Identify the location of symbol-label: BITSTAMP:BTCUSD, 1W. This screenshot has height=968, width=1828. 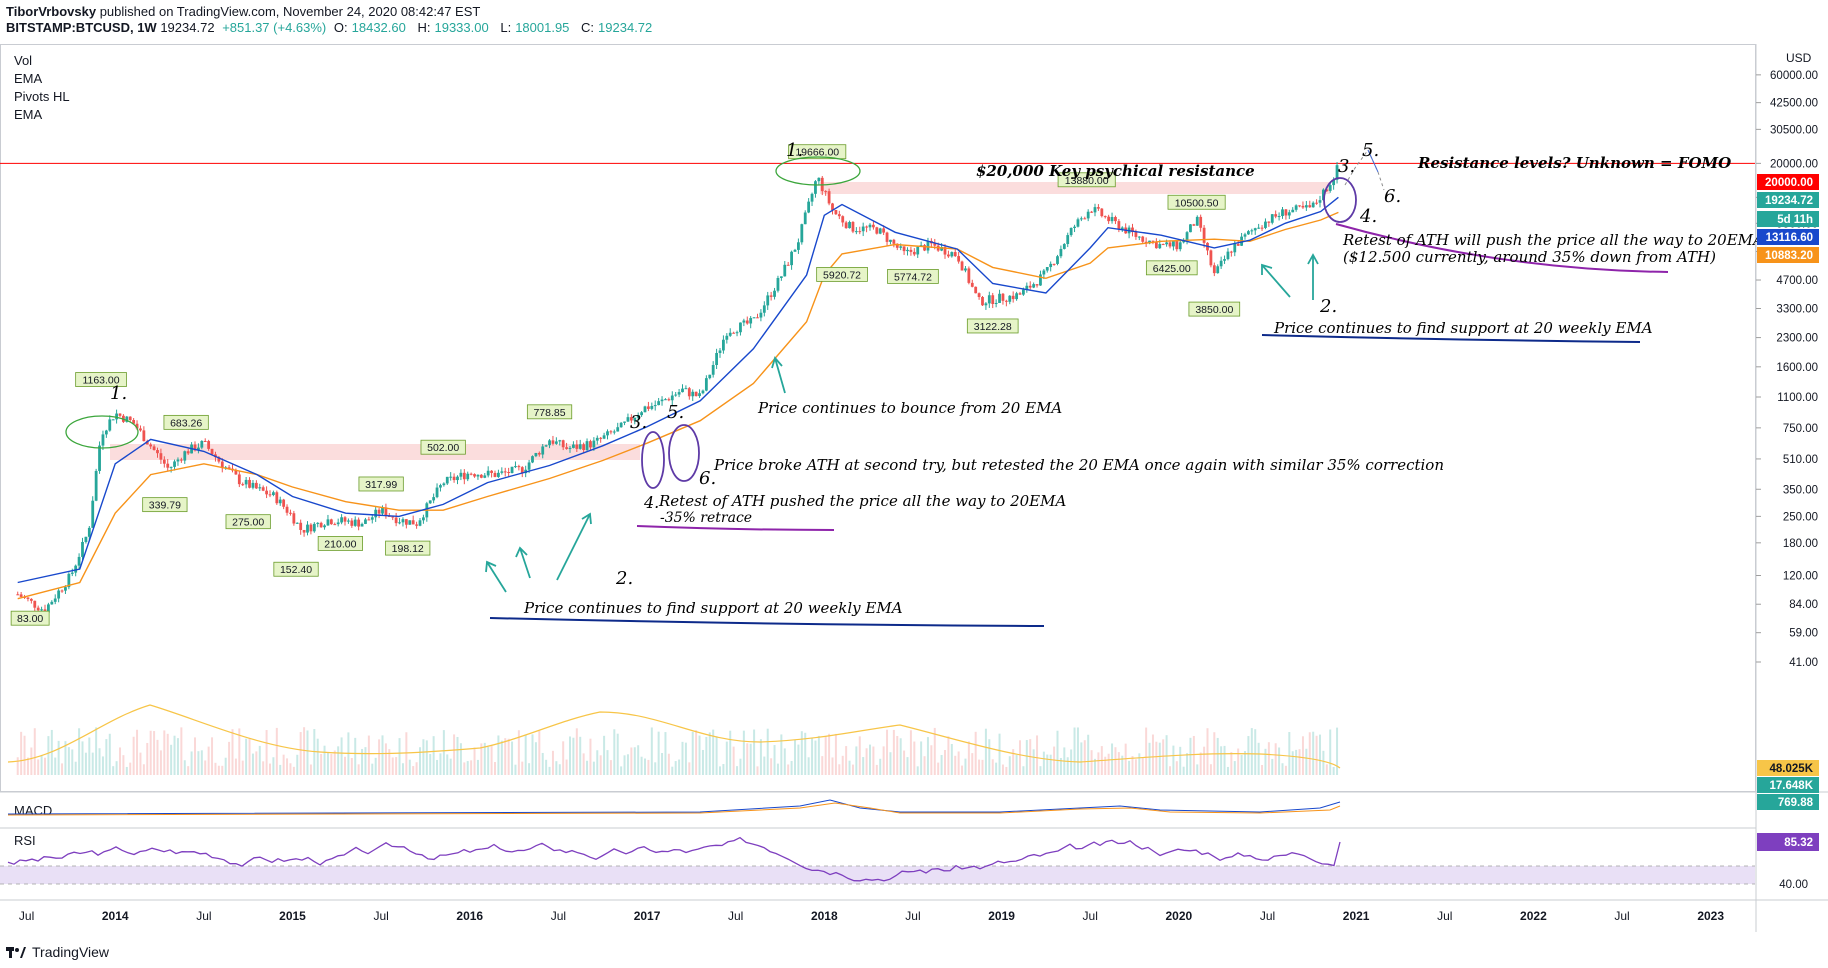
(81, 27).